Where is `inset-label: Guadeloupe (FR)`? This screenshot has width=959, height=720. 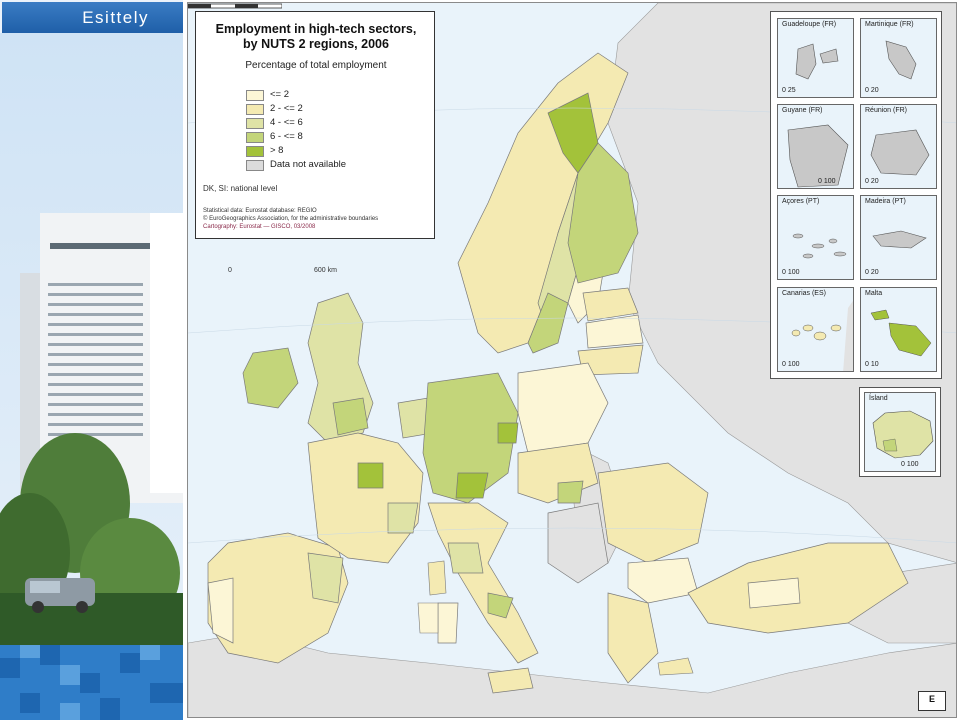 inset-label: Guadeloupe (FR) is located at coordinates (809, 24).